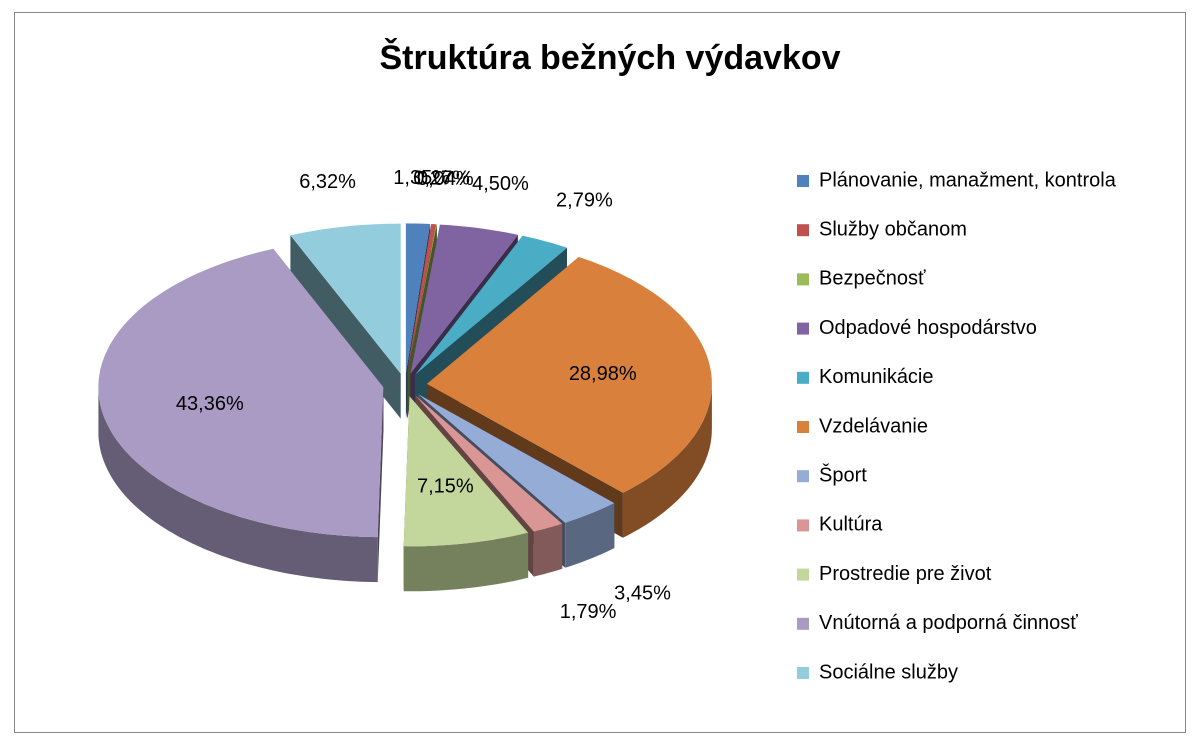  I want to click on legend-label: Šport, so click(843, 474).